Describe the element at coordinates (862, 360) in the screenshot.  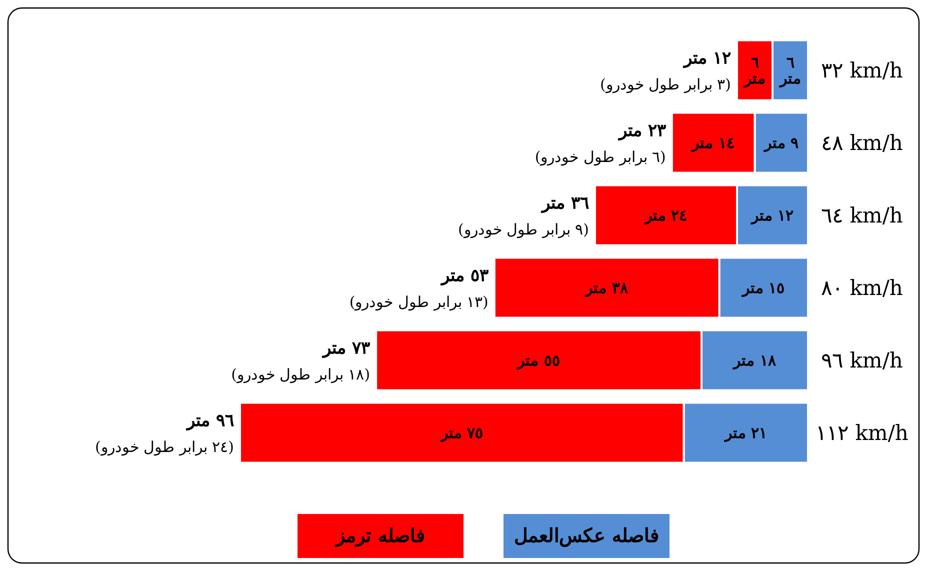
I see `y-tick-label: ٩٦ km/h` at that location.